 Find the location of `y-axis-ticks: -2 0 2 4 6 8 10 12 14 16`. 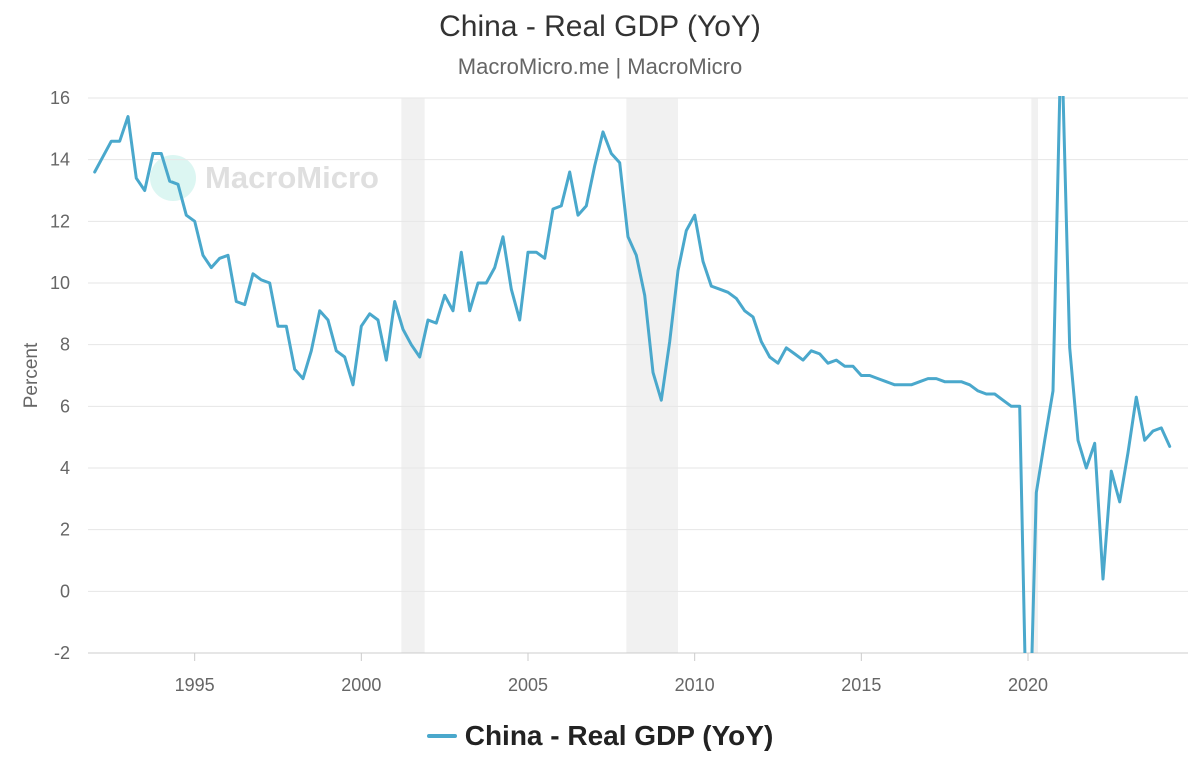

y-axis-ticks: -2 0 2 4 6 8 10 12 14 16 is located at coordinates (60, 375).